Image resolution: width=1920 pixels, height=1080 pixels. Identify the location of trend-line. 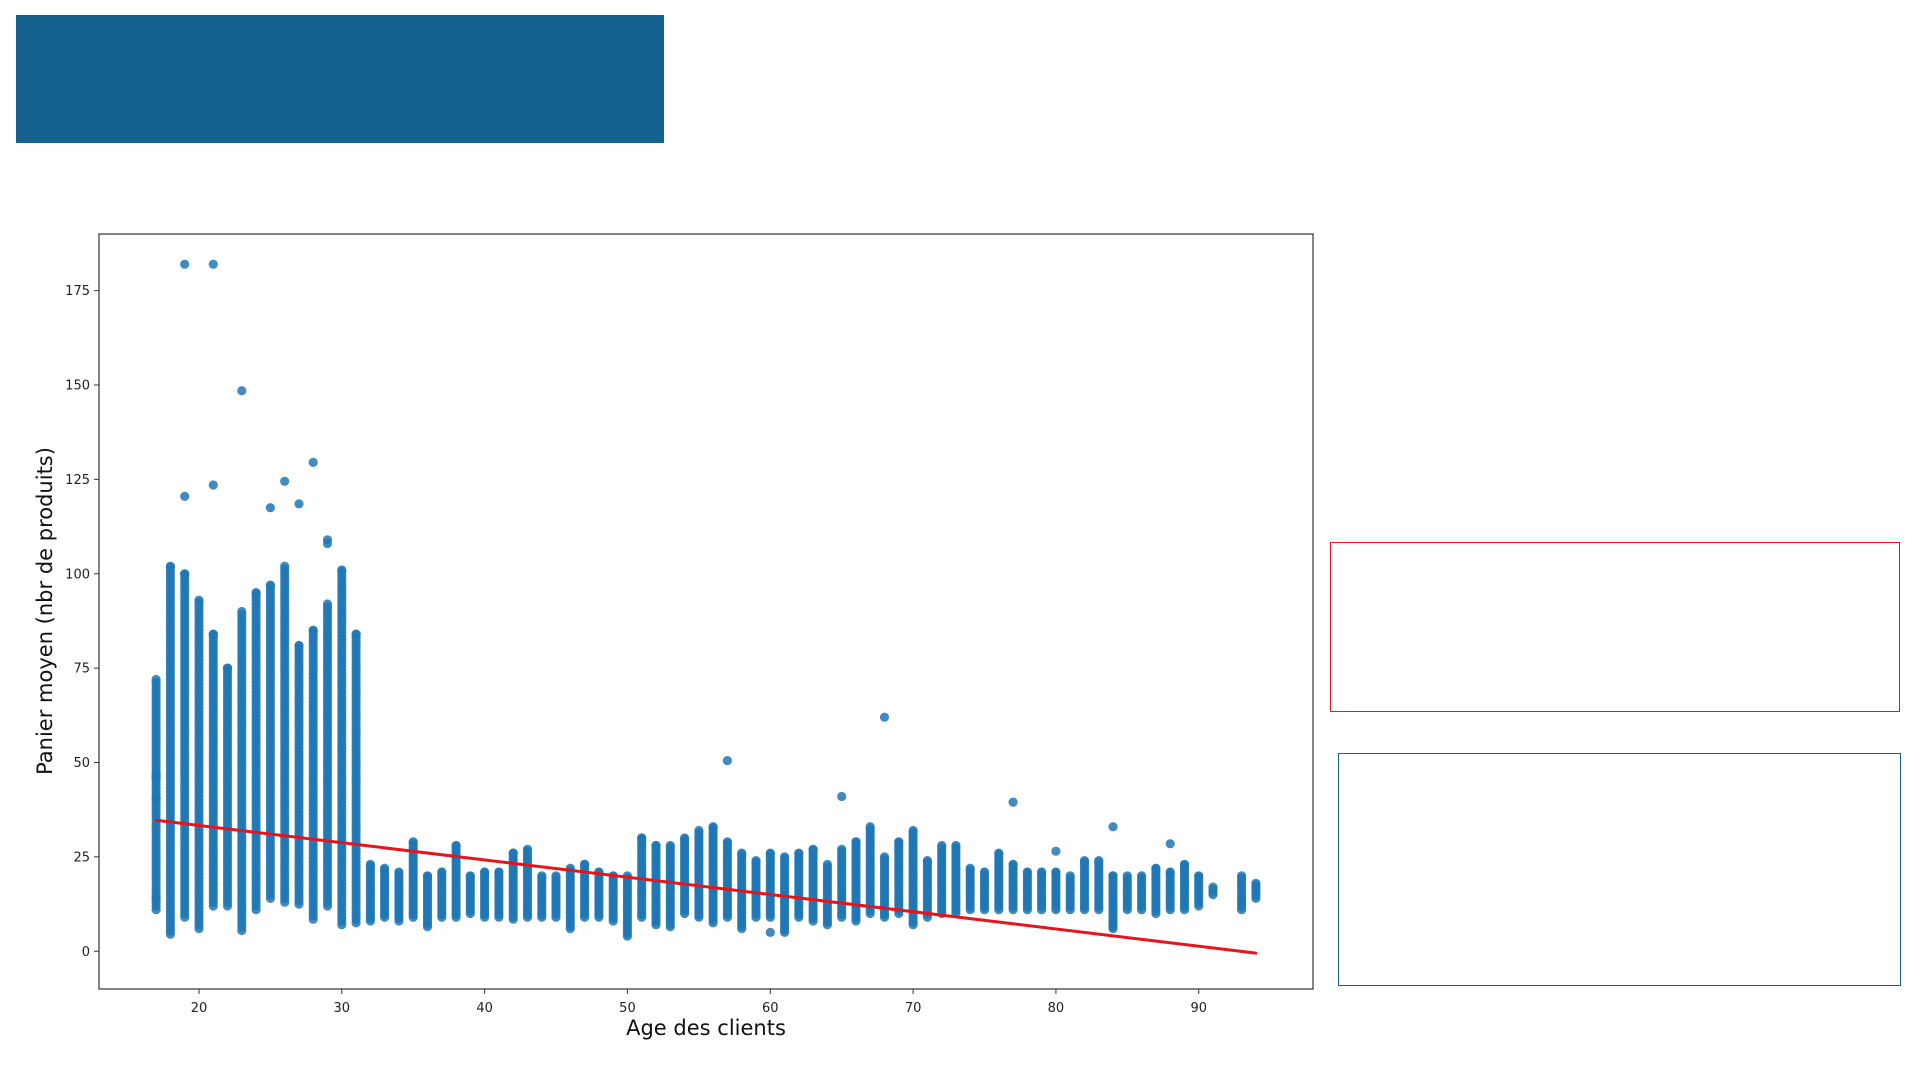
(706, 886).